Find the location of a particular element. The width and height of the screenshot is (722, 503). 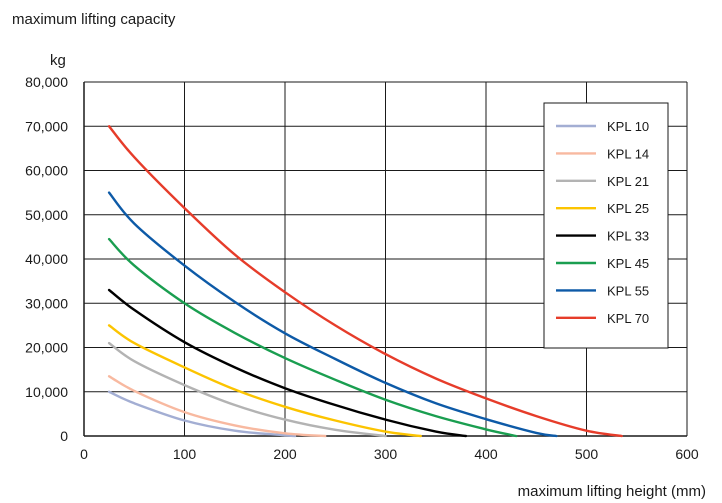

y-tick-label: 10,000 is located at coordinates (46, 392).